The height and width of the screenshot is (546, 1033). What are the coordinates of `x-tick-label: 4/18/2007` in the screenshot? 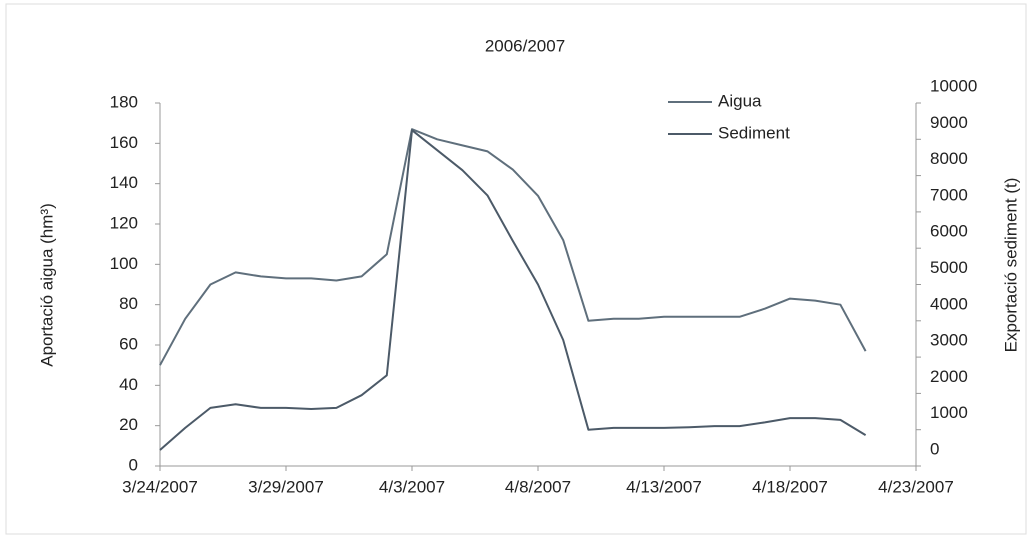 It's located at (790, 486).